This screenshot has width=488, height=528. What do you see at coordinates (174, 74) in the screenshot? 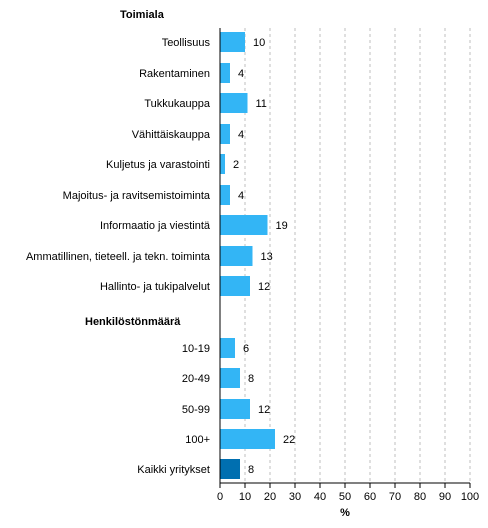
I see `category-label-0-1: Rakentaminen` at bounding box center [174, 74].